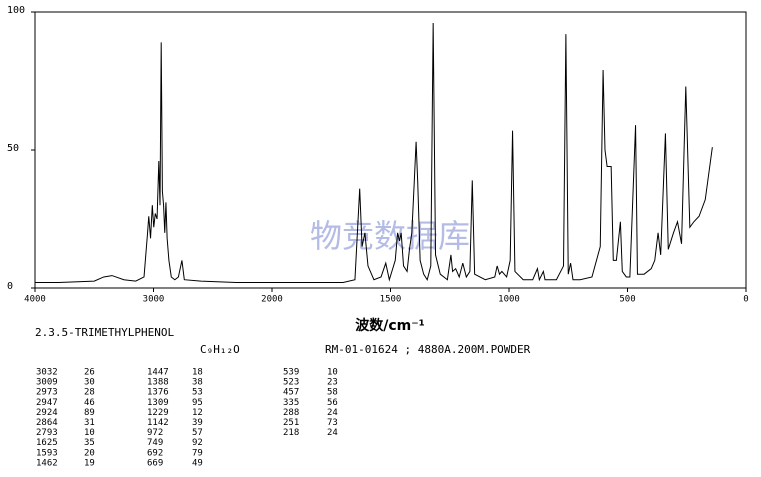  What do you see at coordinates (89, 373) in the screenshot?
I see `peak-intensity: 26` at bounding box center [89, 373].